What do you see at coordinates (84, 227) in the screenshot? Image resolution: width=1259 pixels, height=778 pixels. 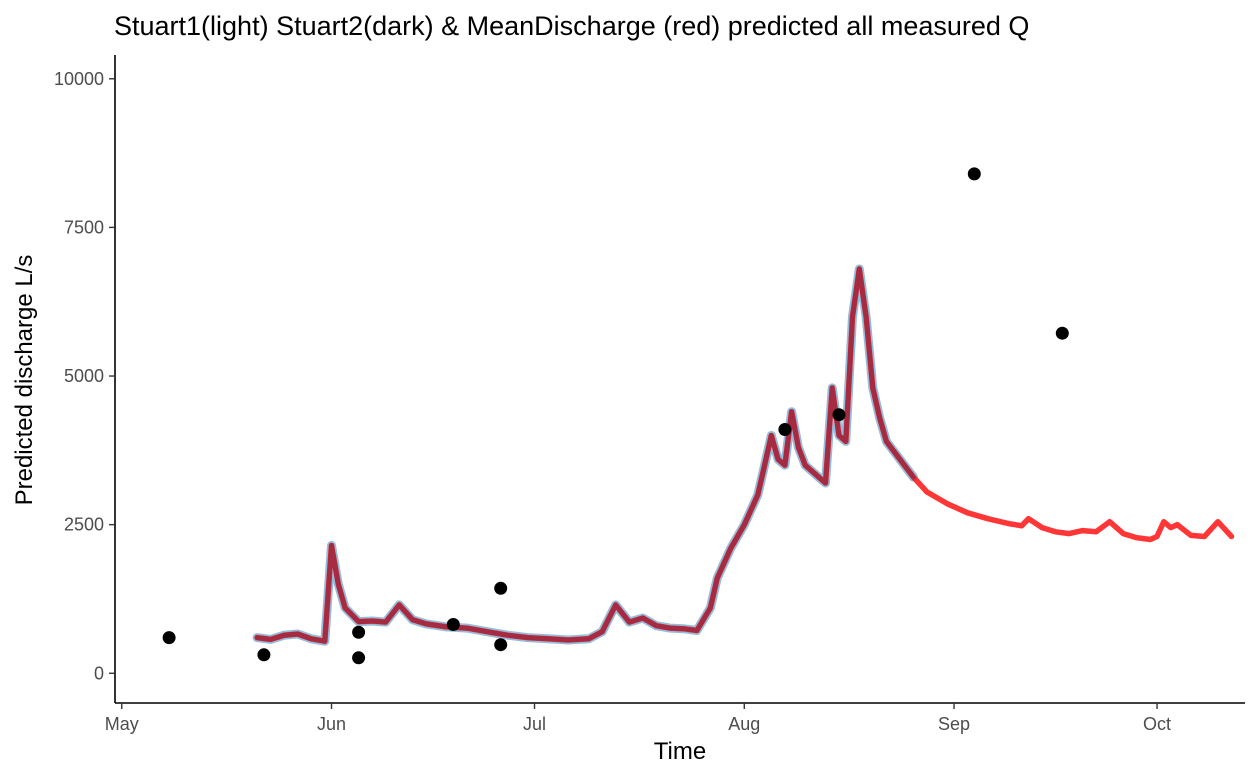 I see `y-tick-label: 7500` at bounding box center [84, 227].